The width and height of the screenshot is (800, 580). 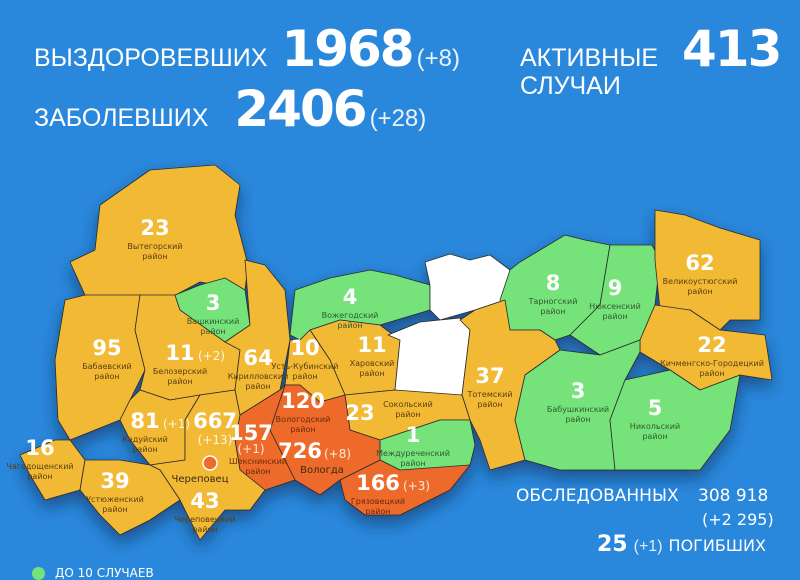 I want to click on region-count: 62, so click(x=699, y=263).